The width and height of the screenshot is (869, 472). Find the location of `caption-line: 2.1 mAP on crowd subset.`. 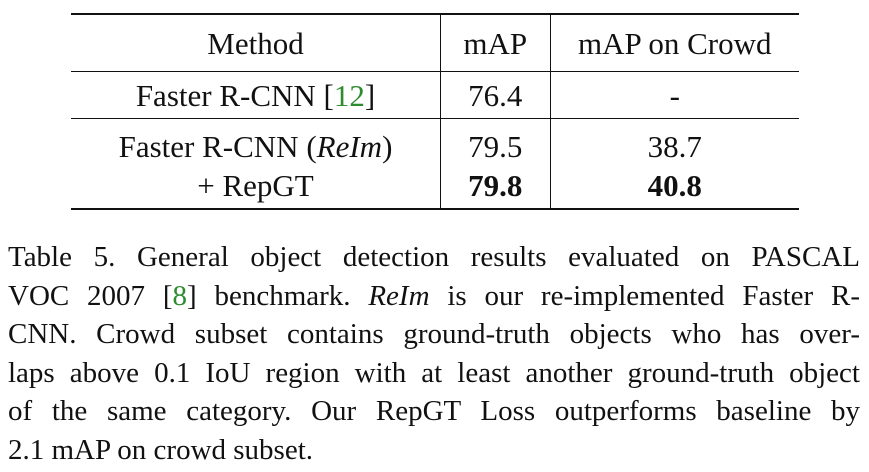

caption-line: 2.1 mAP on crowd subset. is located at coordinates (161, 449).